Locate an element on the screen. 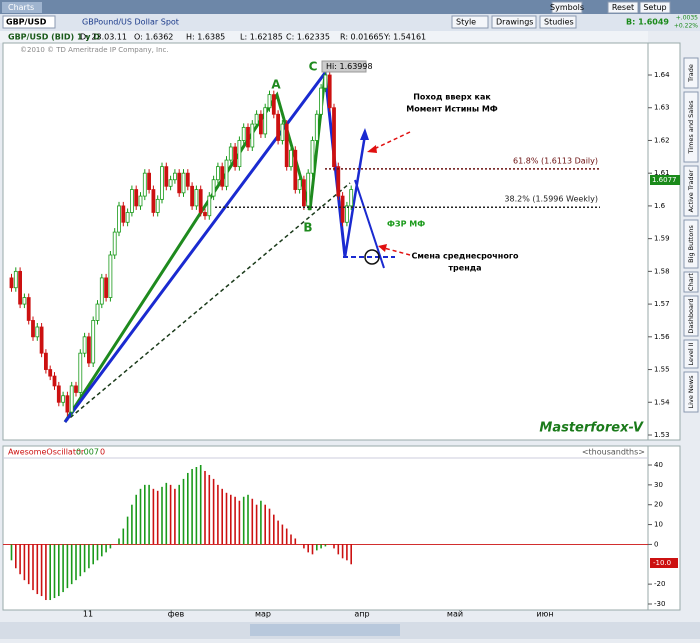 The image size is (700, 643). hi-box is located at coordinates (344, 66).